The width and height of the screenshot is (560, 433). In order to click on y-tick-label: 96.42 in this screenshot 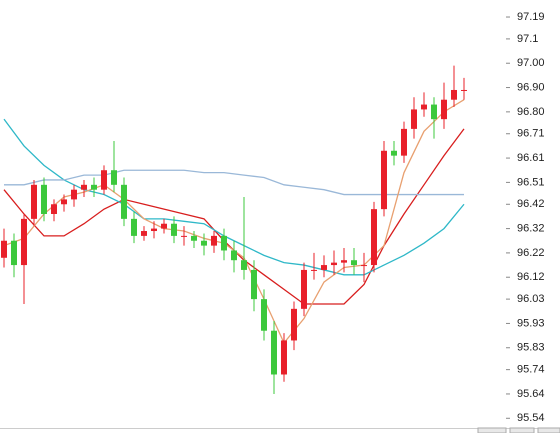, I will do `click(531, 204)`.